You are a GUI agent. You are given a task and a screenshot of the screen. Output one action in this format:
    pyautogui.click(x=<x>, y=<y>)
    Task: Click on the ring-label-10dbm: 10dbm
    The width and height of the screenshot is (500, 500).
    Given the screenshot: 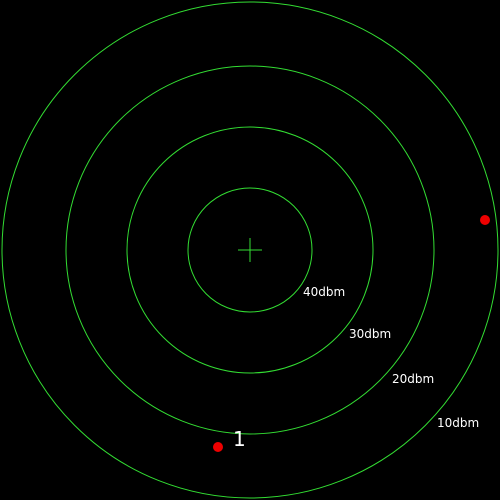 What is the action you would take?
    pyautogui.click(x=458, y=423)
    